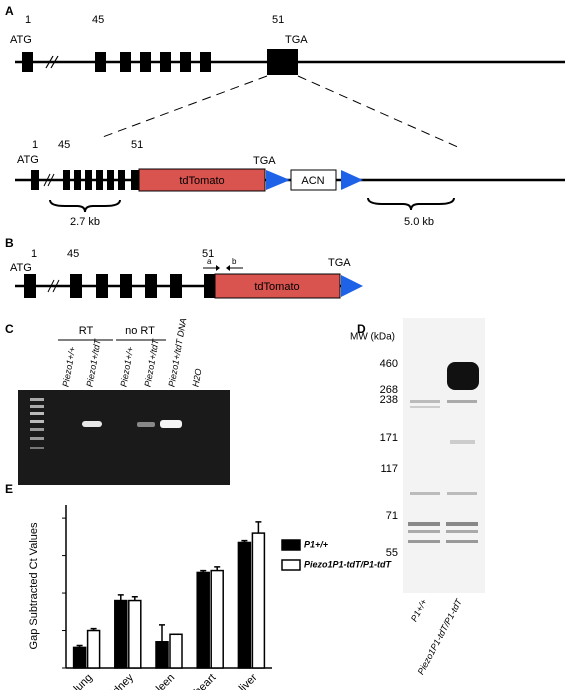 The height and width of the screenshot is (690, 577). What do you see at coordinates (389, 400) in the screenshot?
I see `mw-marker: 238` at bounding box center [389, 400].